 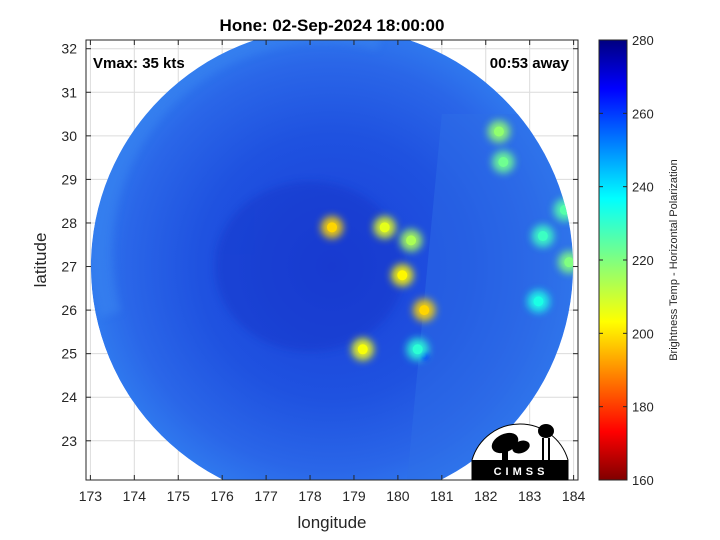 I want to click on core-region, so click(x=310, y=266).